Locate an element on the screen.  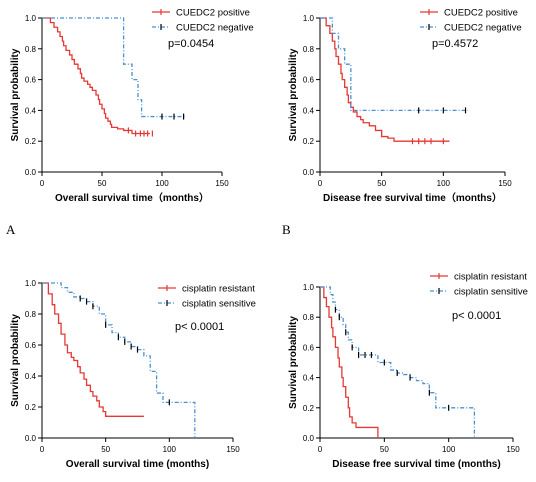
x-axis-label: Disease free survival time（months） is located at coordinates (412, 197).